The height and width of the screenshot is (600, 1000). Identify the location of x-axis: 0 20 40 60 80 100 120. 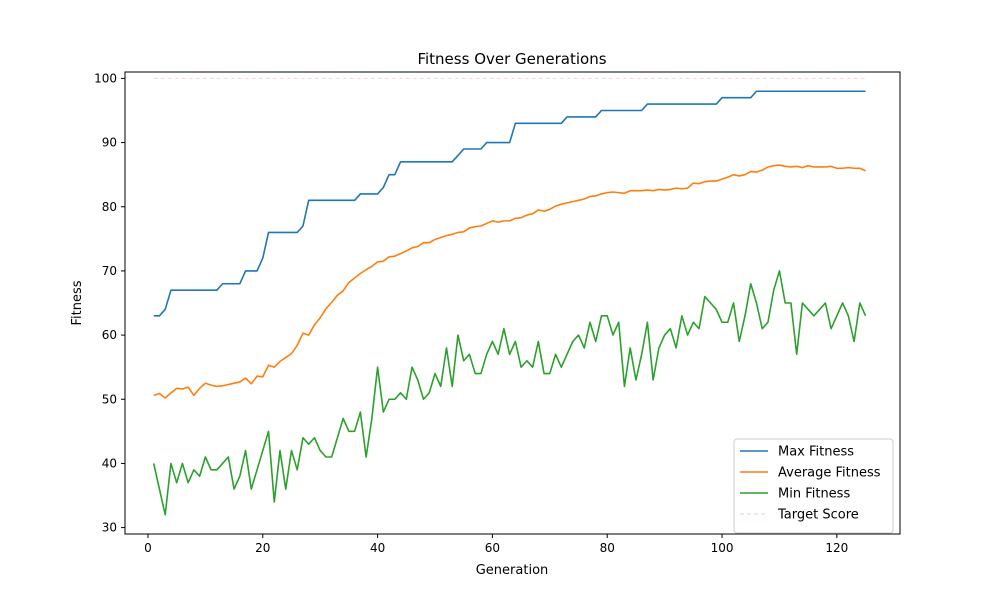
(496, 544).